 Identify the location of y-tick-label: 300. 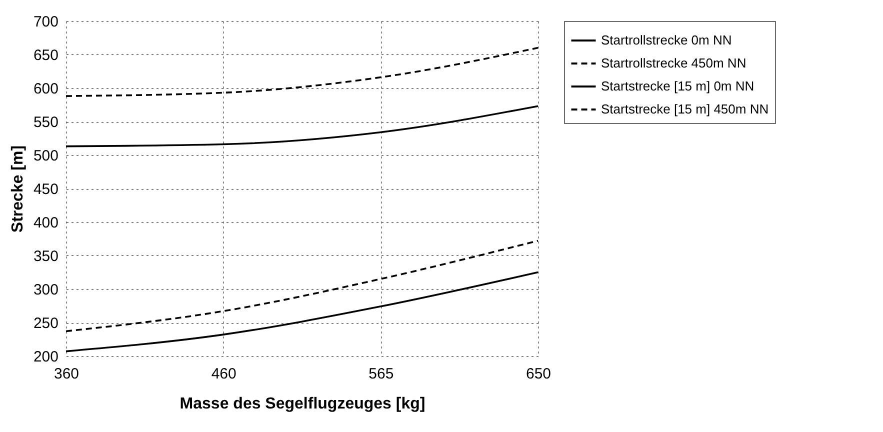
(45, 290).